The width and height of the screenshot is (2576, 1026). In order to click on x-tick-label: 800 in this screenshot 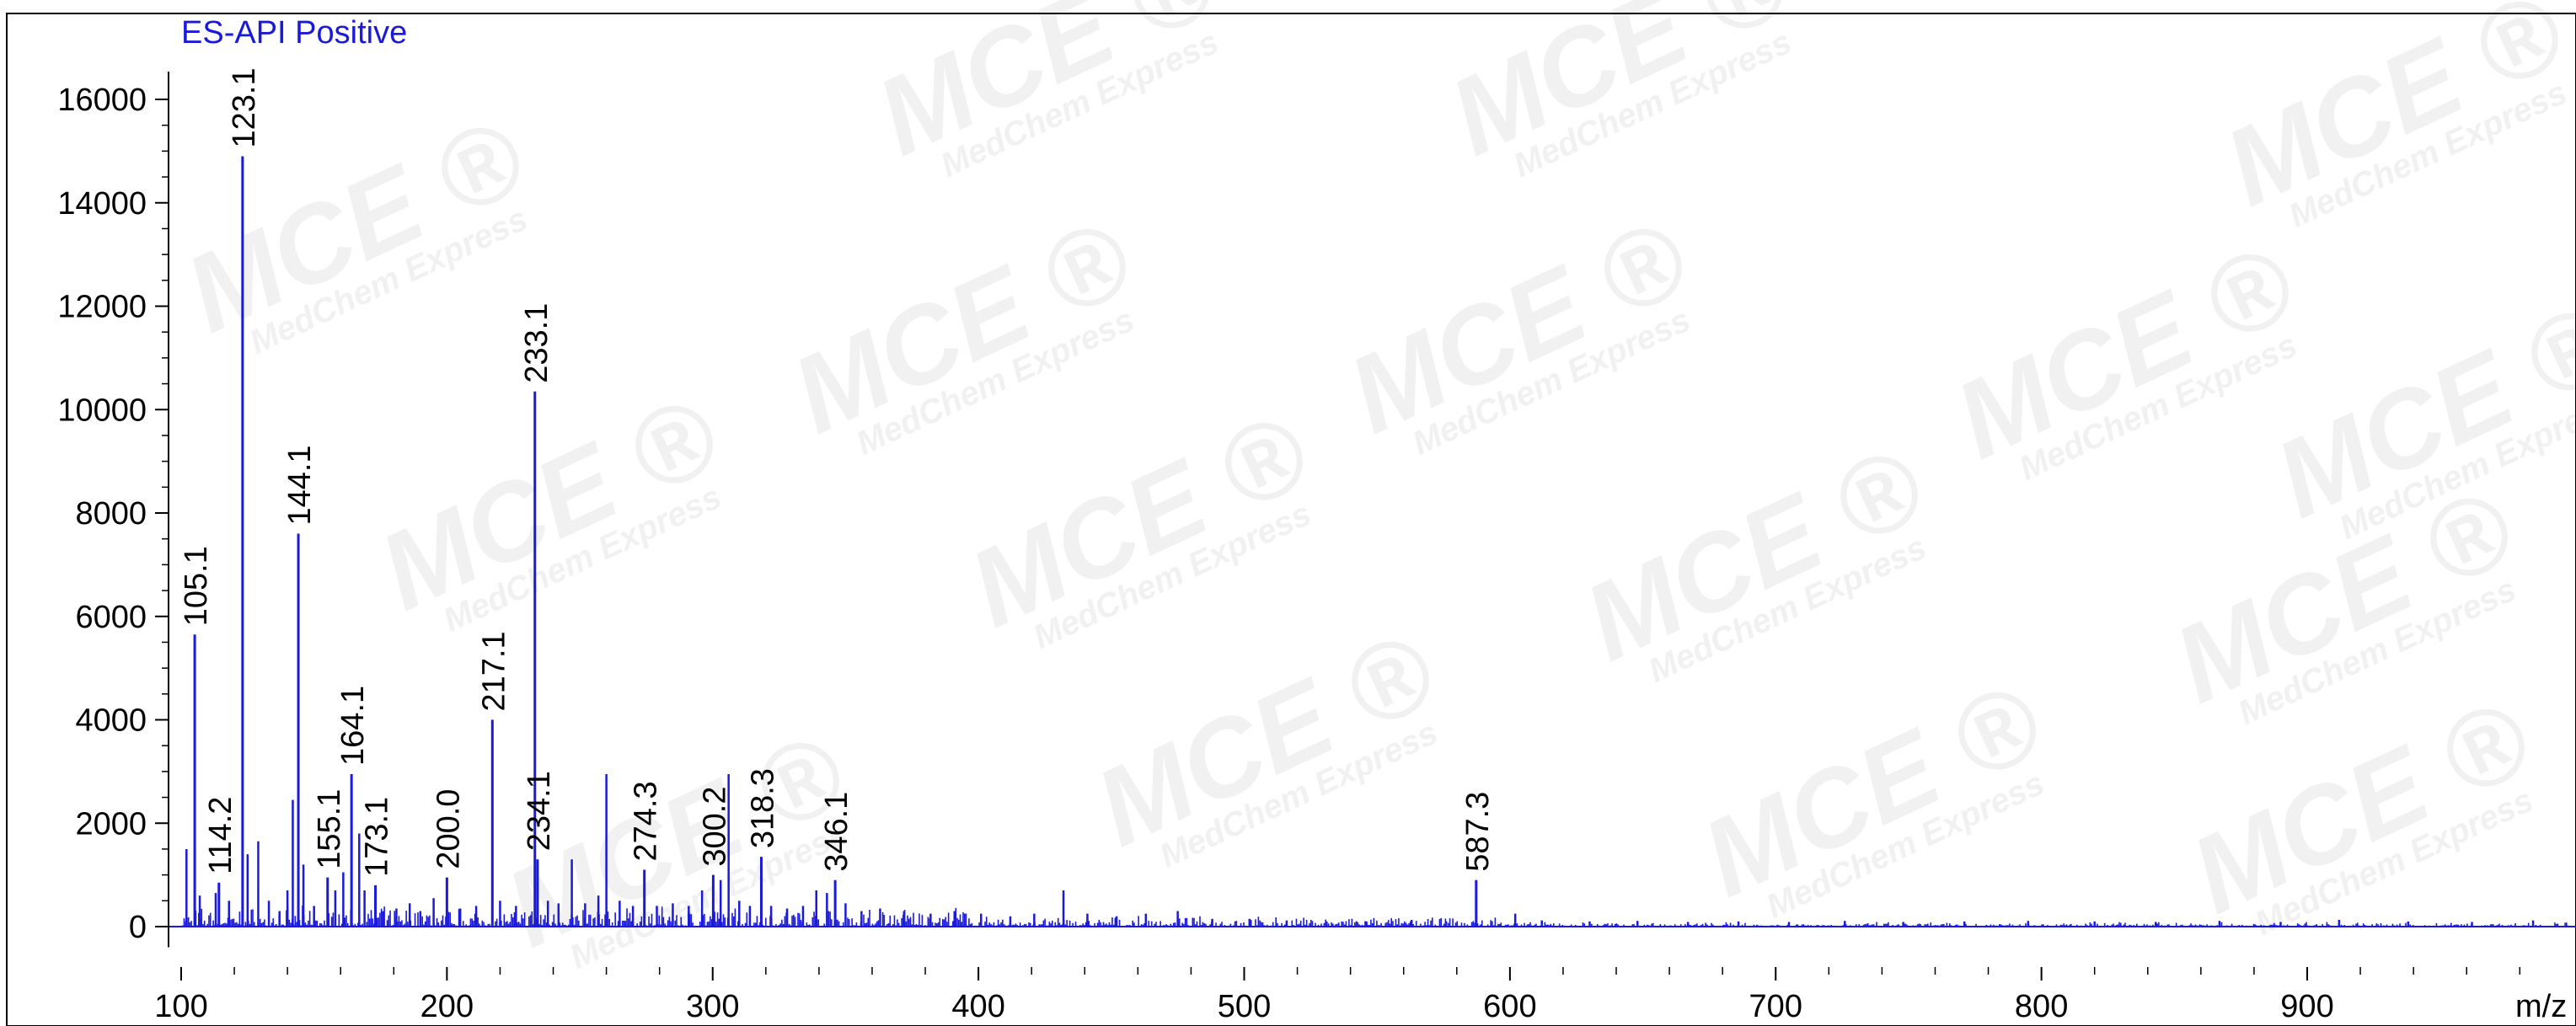, I will do `click(2041, 1006)`.